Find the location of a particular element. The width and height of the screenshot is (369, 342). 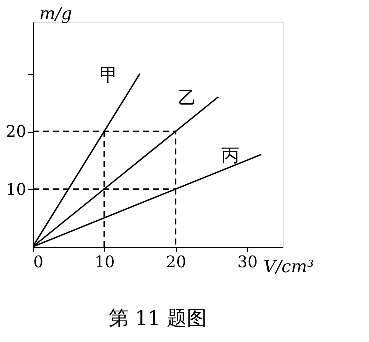

series-label: 乙 is located at coordinates (187, 98).